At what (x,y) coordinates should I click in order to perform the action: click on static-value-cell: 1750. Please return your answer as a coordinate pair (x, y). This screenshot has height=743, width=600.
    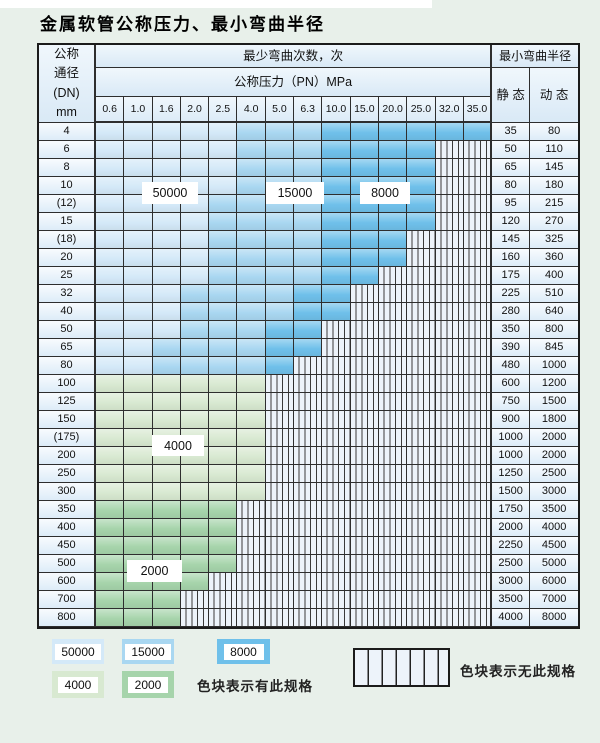
    Looking at the image, I should click on (511, 510).